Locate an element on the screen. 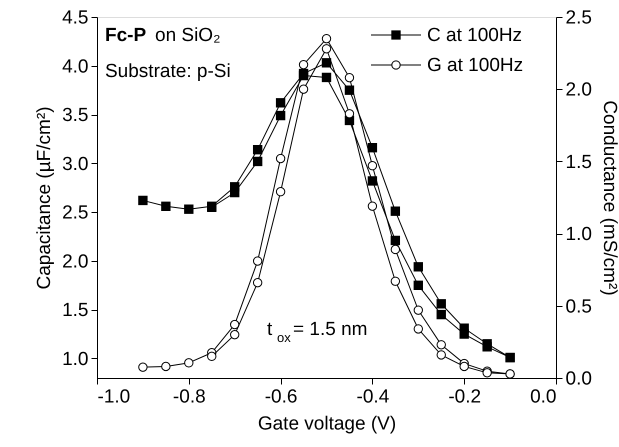 The width and height of the screenshot is (619, 447). y2-tick-label: 0.5 is located at coordinates (579, 307).